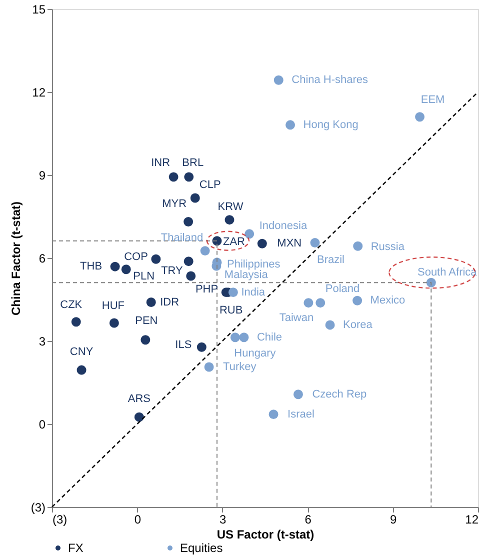  I want to click on legend-label: Equities, so click(201, 548).